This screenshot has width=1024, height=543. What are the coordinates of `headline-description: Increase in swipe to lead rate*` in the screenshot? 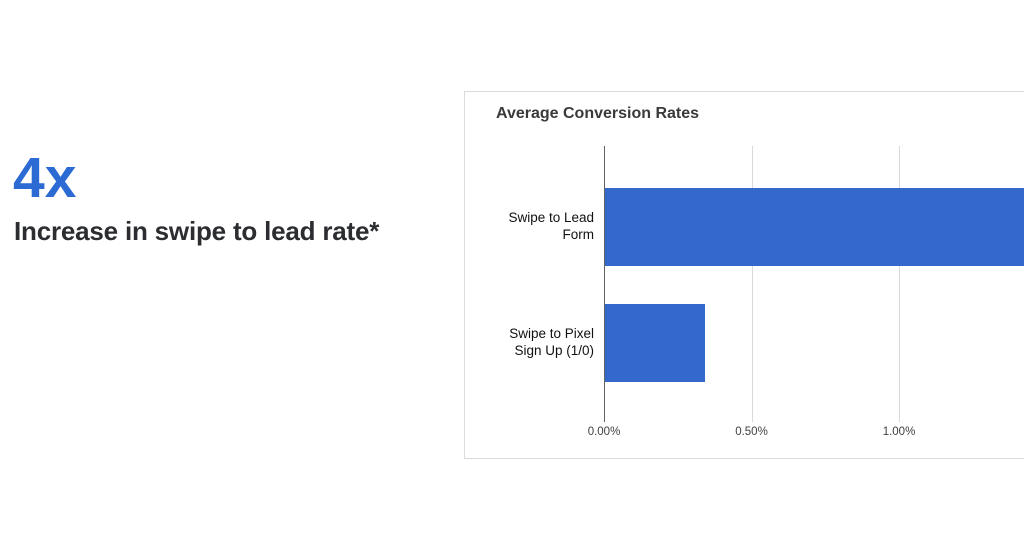 It's located at (197, 231).